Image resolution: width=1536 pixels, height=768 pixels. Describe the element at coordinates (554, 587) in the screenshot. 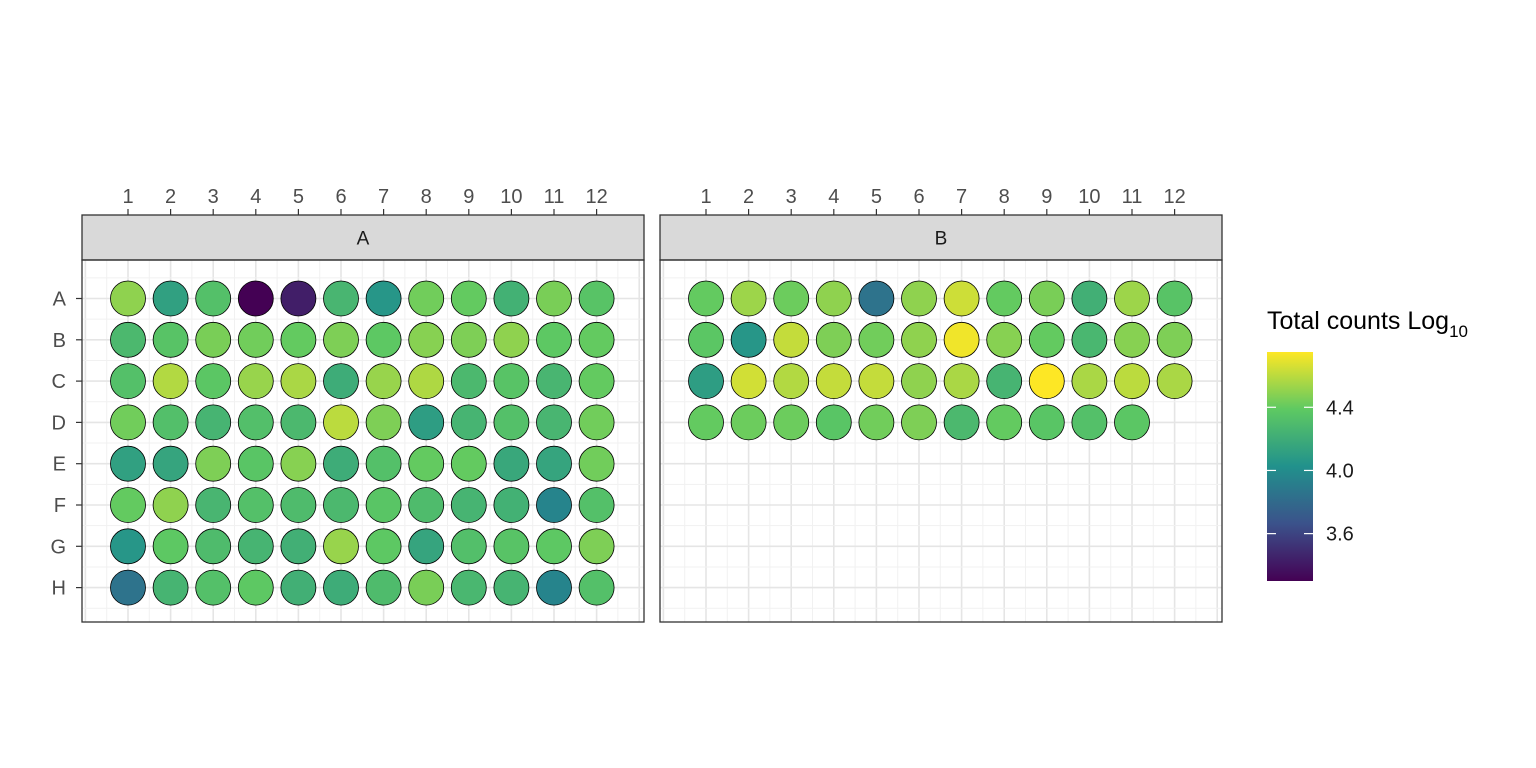

I see `well-H11` at that location.